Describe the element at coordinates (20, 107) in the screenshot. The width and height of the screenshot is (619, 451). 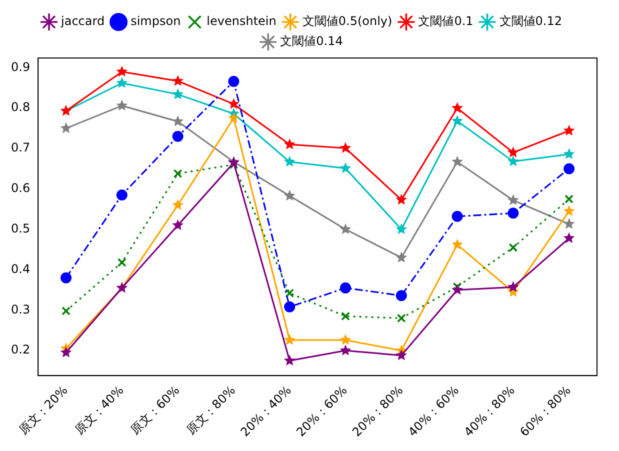
I see `y-tick-label: 0.8` at that location.